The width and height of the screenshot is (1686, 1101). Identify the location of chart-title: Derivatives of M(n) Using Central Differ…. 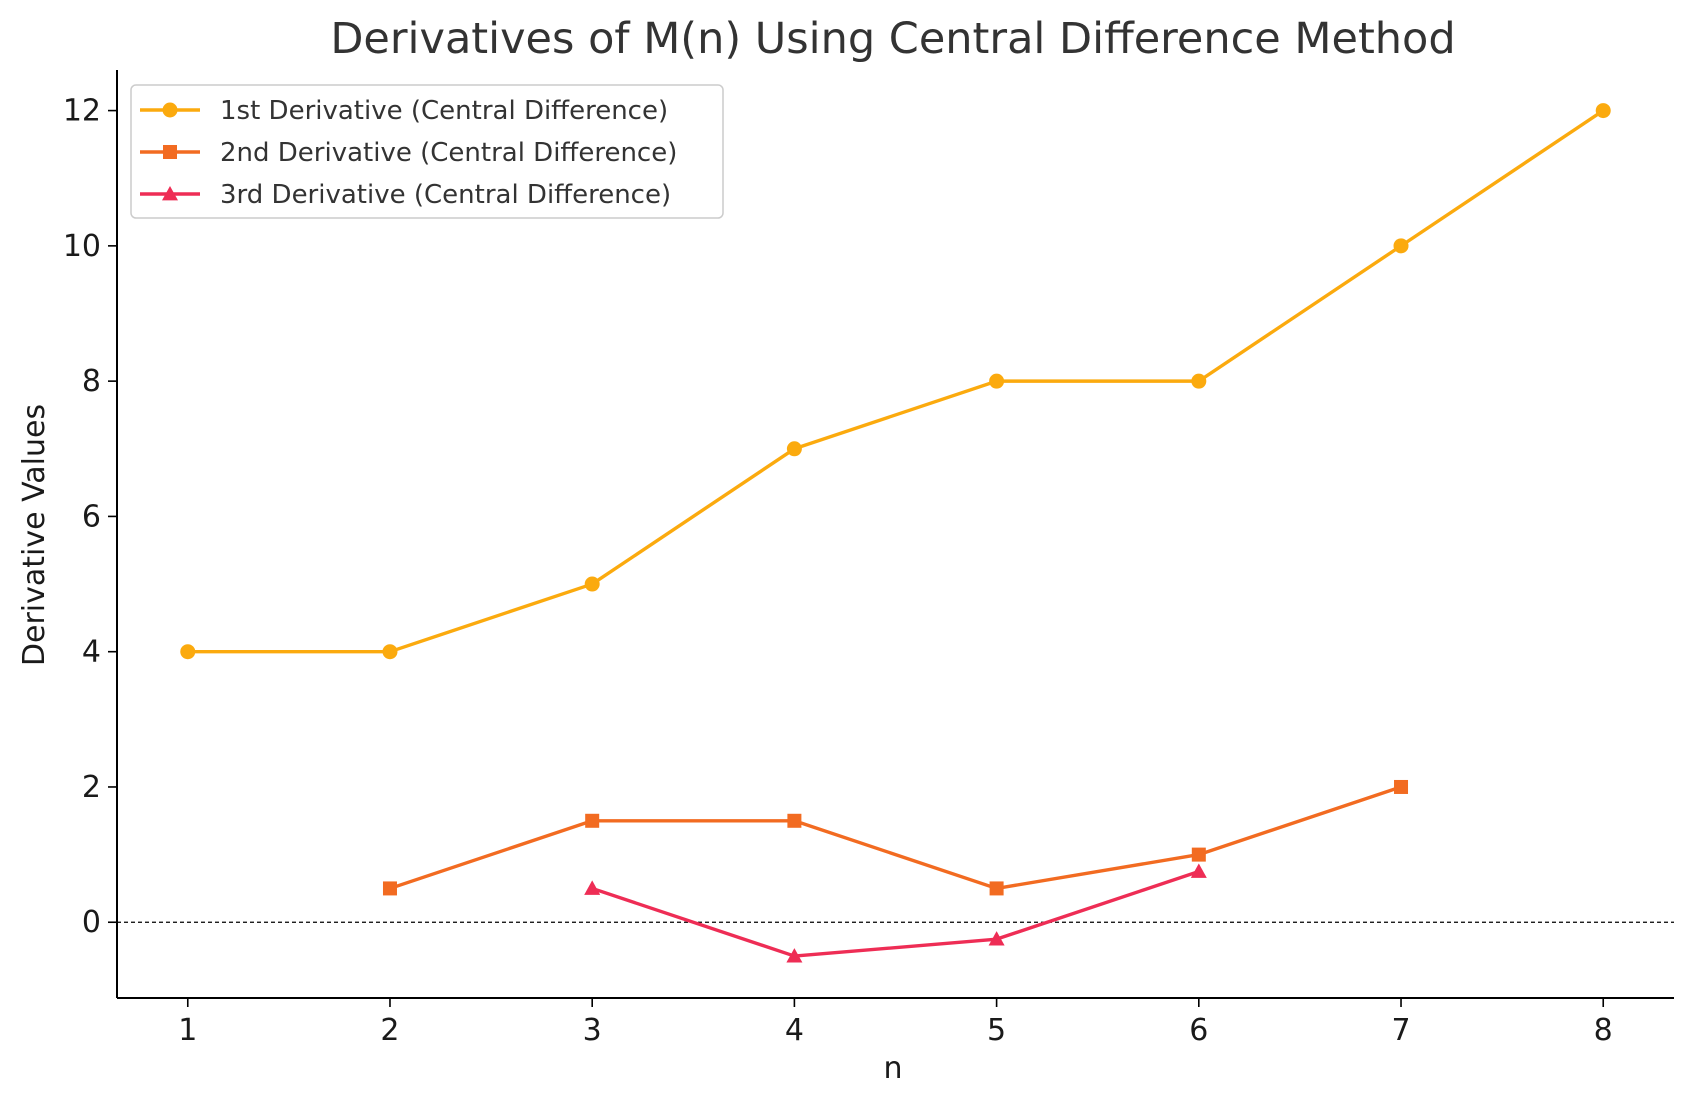
(892, 39).